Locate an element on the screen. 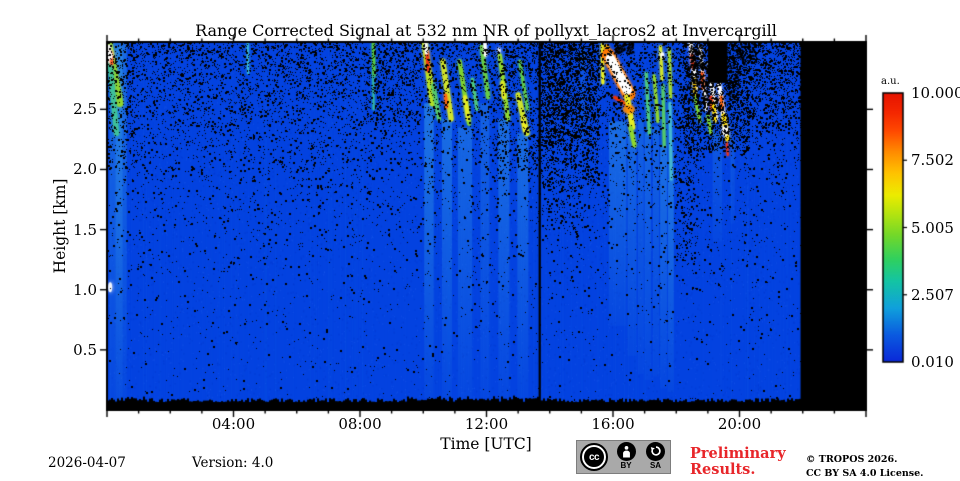 The height and width of the screenshot is (481, 960). copyright-label: © TROPOS 2026. CC BY SA 4.0 License. is located at coordinates (865, 466).